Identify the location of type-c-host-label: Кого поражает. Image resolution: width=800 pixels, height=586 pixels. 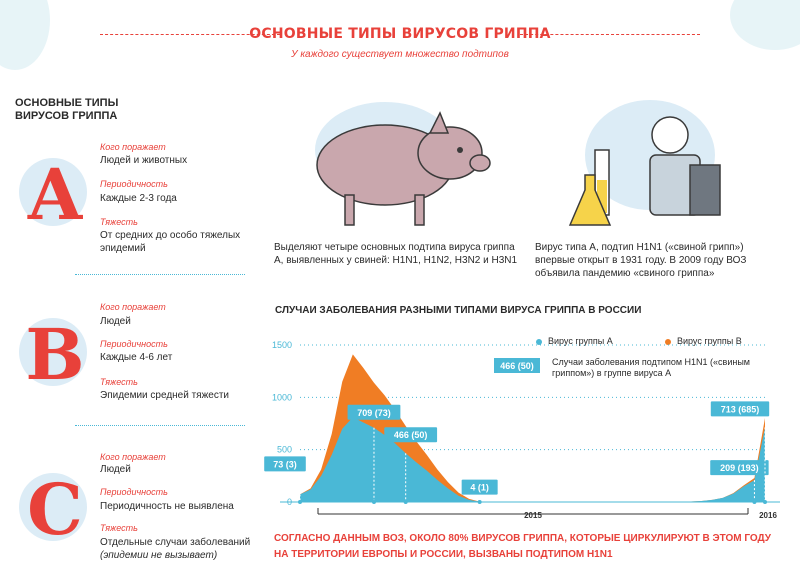
(133, 457).